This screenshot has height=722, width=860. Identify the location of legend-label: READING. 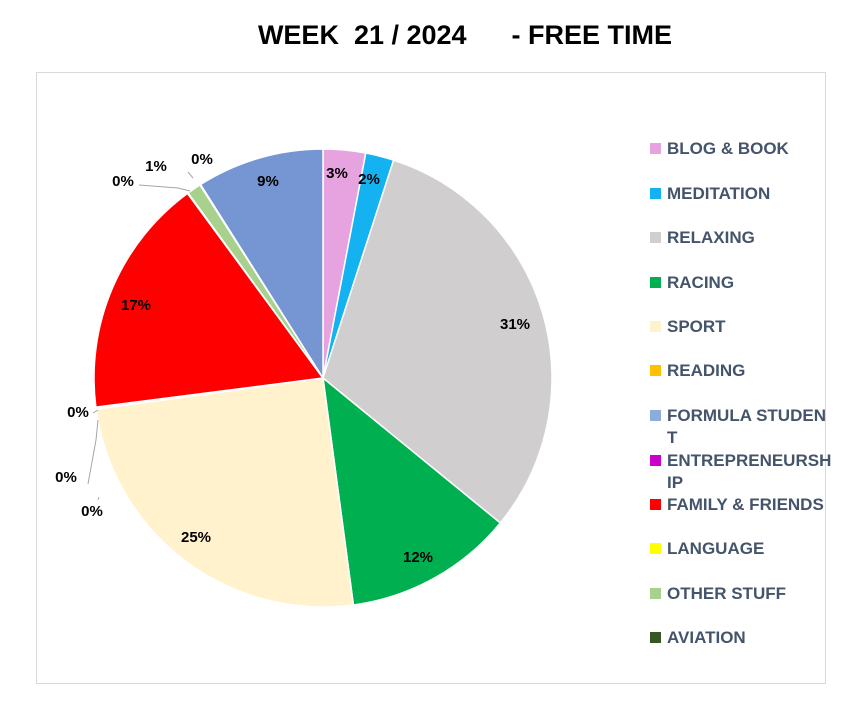
(706, 370).